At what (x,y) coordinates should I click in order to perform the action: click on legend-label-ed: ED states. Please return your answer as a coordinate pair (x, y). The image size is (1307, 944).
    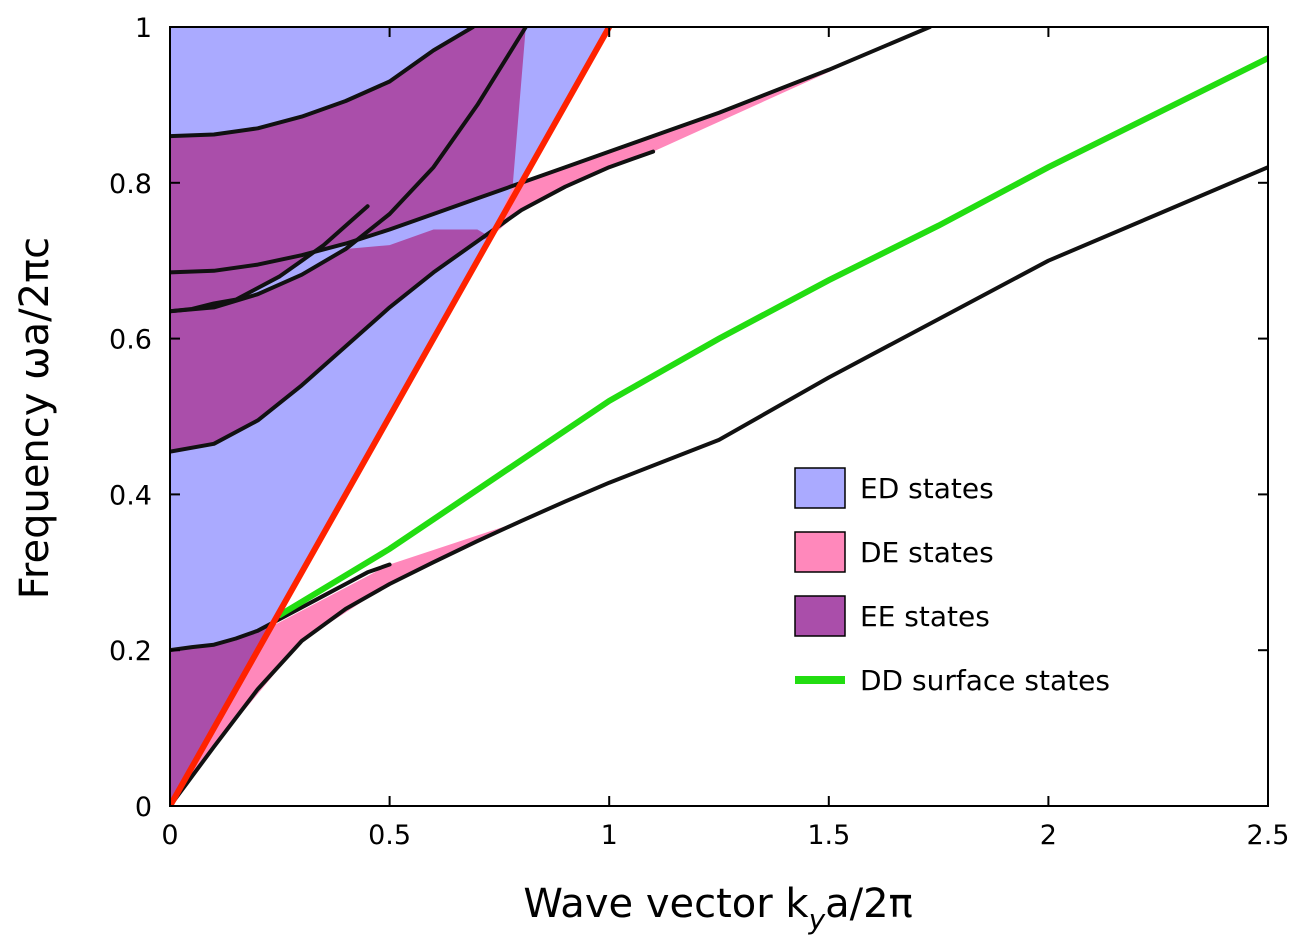
    Looking at the image, I should click on (927, 488).